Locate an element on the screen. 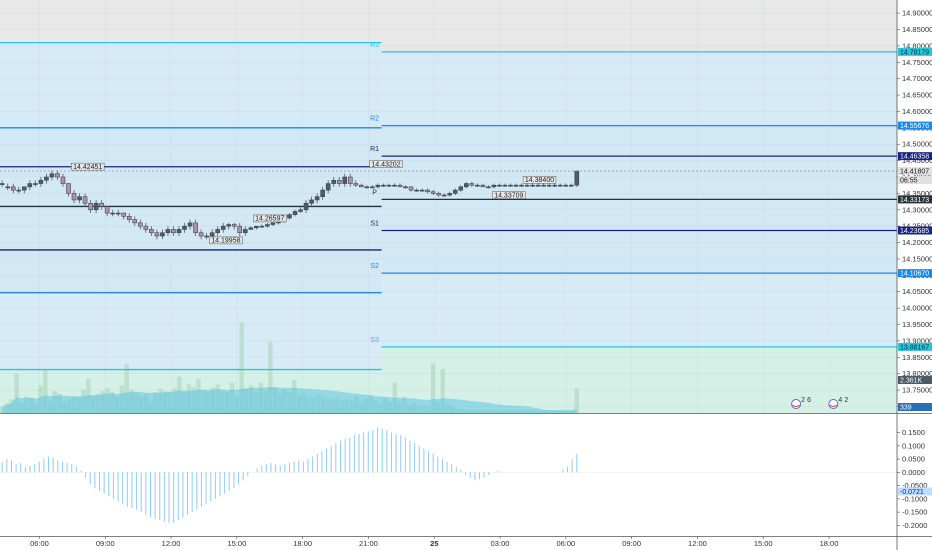 The height and width of the screenshot is (550, 932). price-tick-label: 14.05000 is located at coordinates (917, 291).